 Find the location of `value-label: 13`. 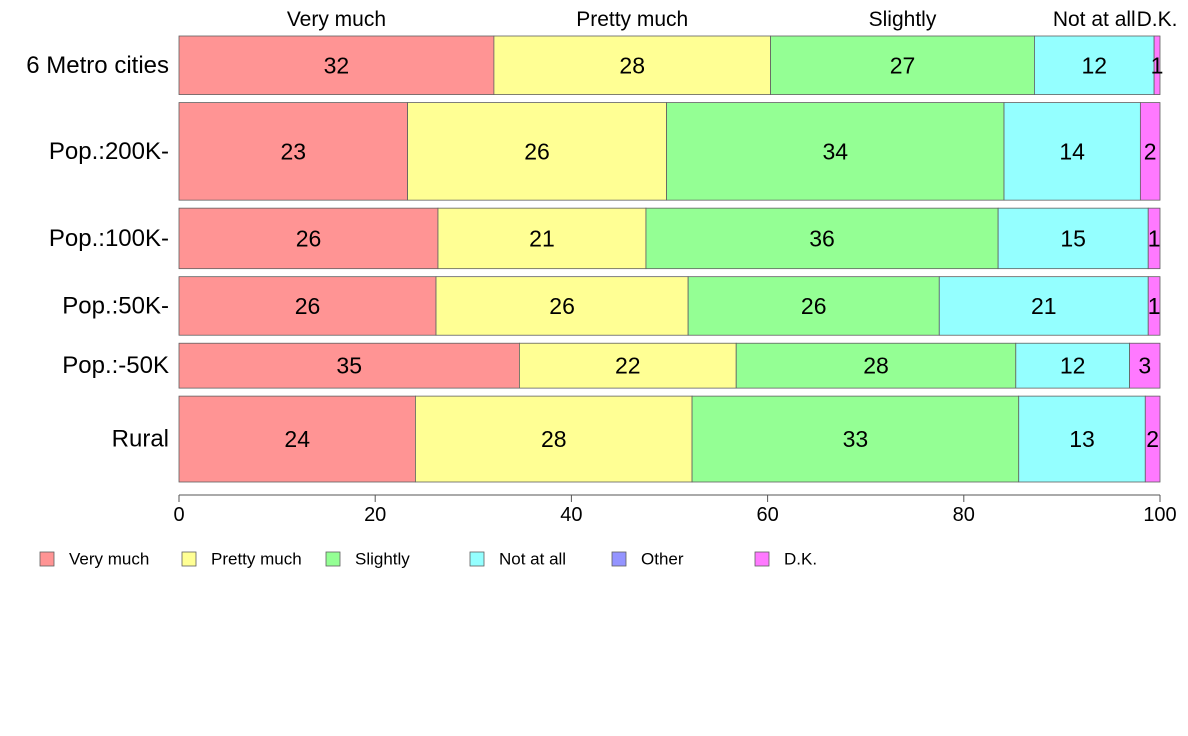

value-label: 13 is located at coordinates (1082, 439).